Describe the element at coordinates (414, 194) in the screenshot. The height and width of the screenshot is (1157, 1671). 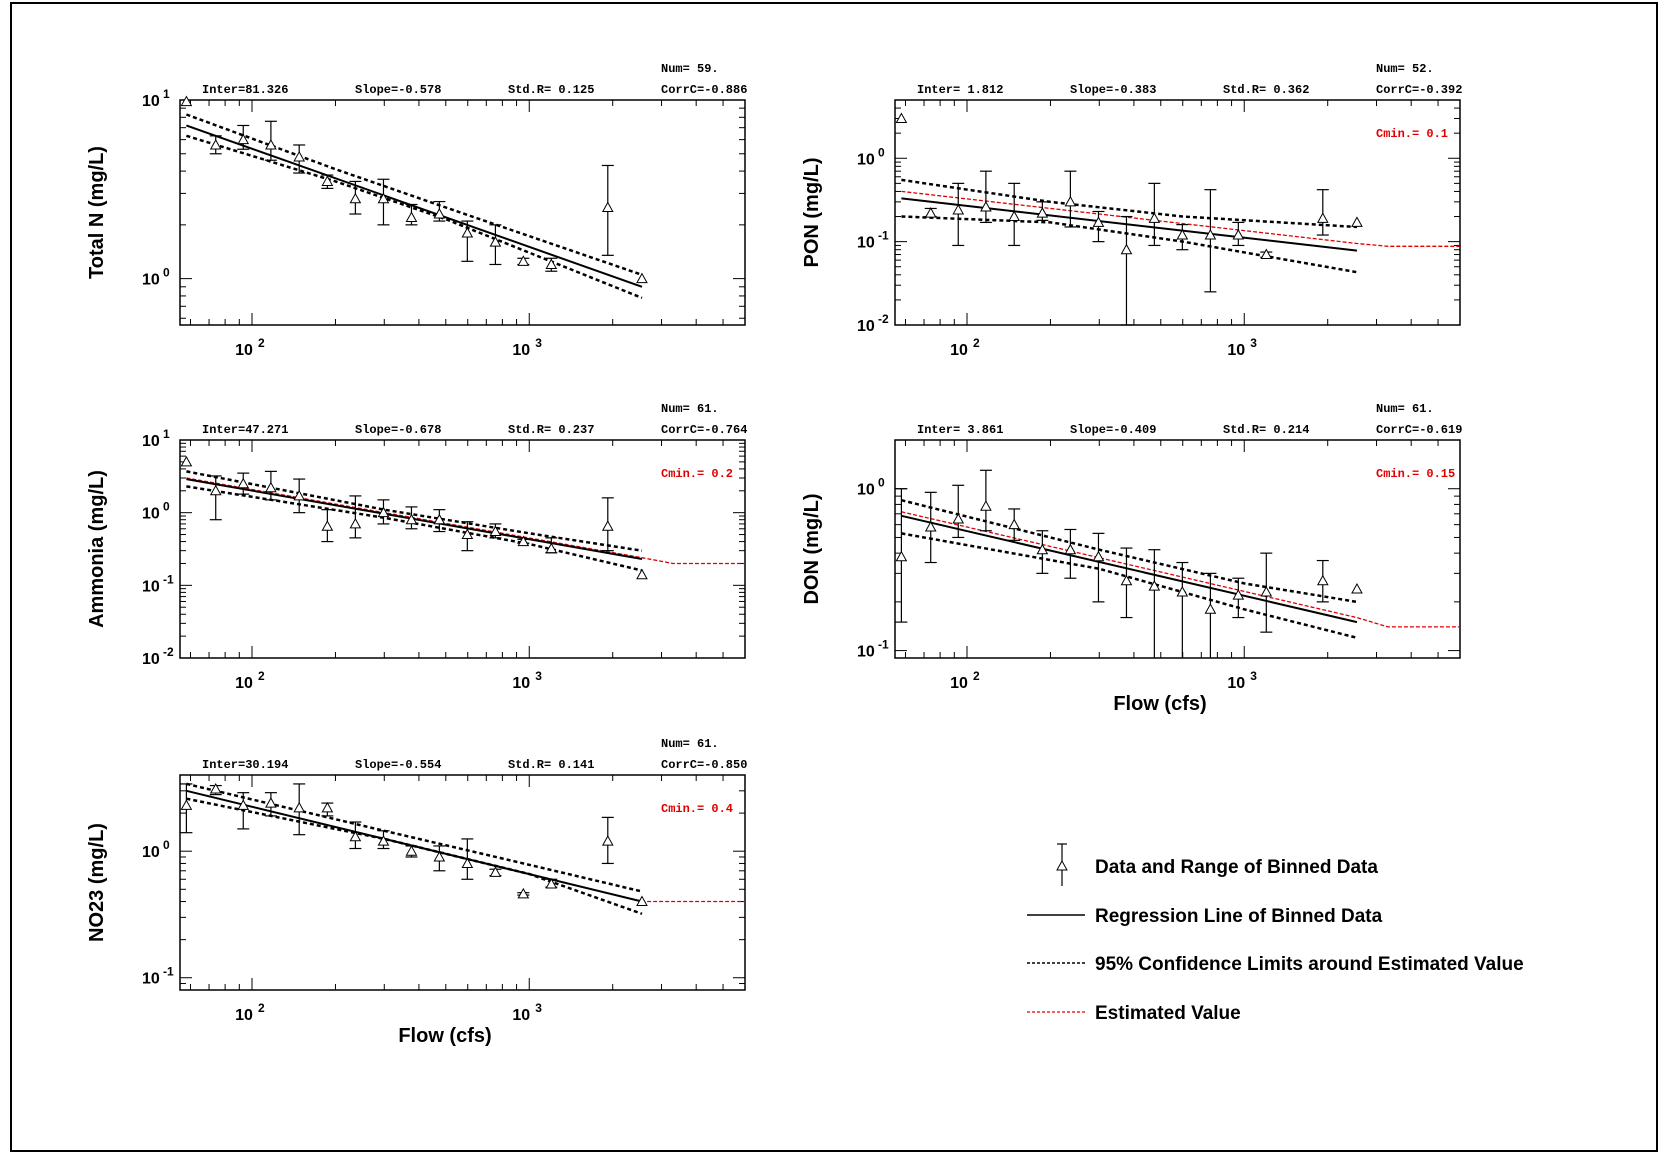
I see `upper-confidence-line` at that location.